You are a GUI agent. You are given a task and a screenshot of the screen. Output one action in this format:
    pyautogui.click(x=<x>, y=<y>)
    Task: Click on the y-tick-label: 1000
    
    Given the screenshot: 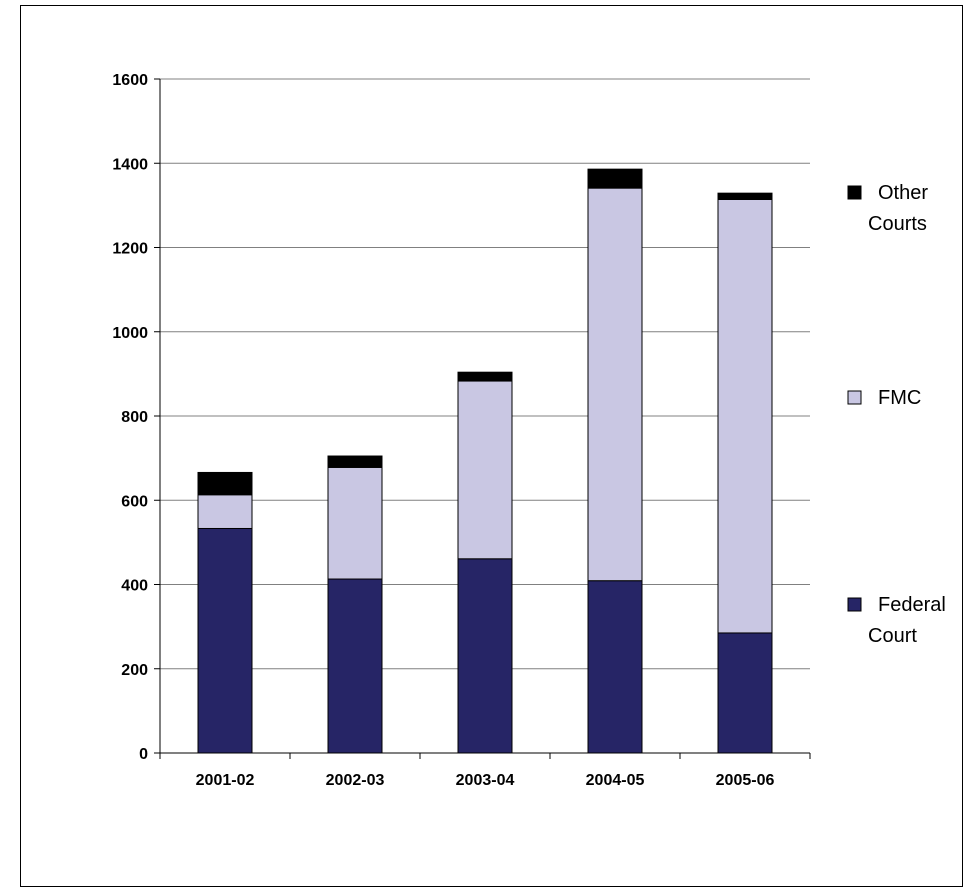 What is the action you would take?
    pyautogui.click(x=130, y=333)
    